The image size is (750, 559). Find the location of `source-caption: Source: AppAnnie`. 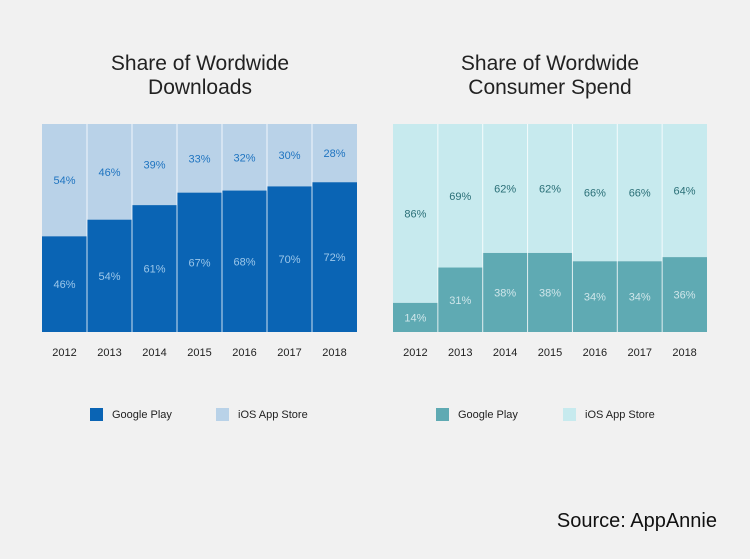

source-caption: Source: AppAnnie is located at coordinates (636, 521).